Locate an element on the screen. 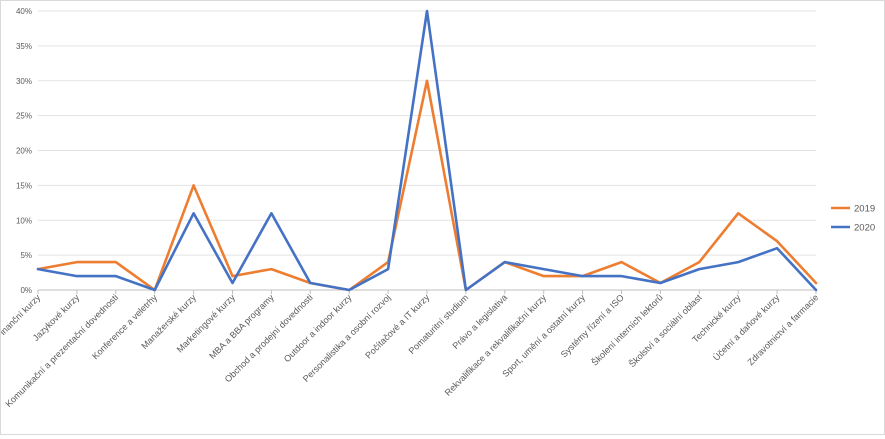  y-tick-label: 40% is located at coordinates (24, 11).